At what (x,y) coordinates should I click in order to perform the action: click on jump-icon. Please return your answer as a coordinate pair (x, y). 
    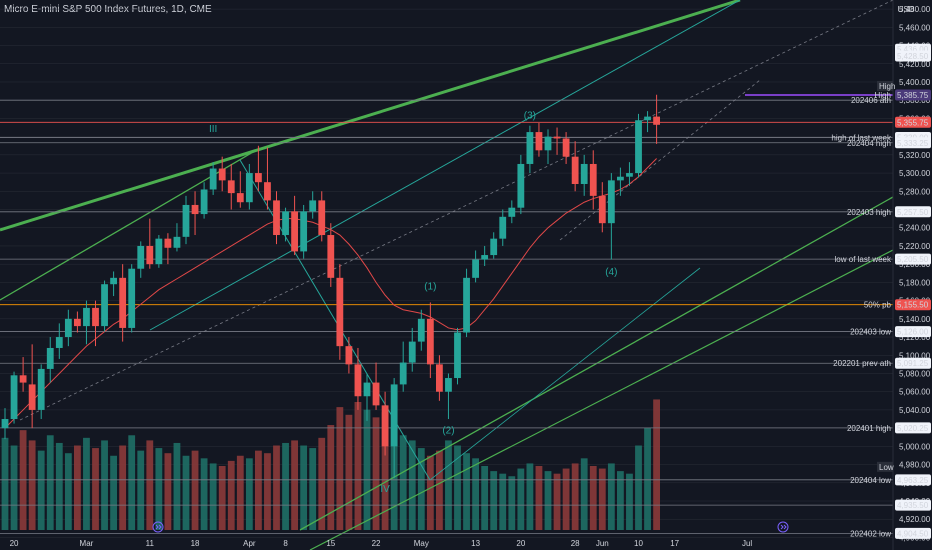
    Looking at the image, I should click on (783, 527).